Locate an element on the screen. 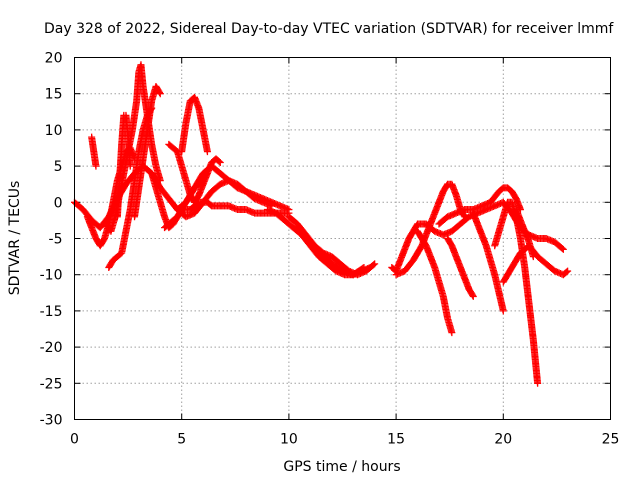 The height and width of the screenshot is (480, 640). series-arc-f is located at coordinates (123, 166).